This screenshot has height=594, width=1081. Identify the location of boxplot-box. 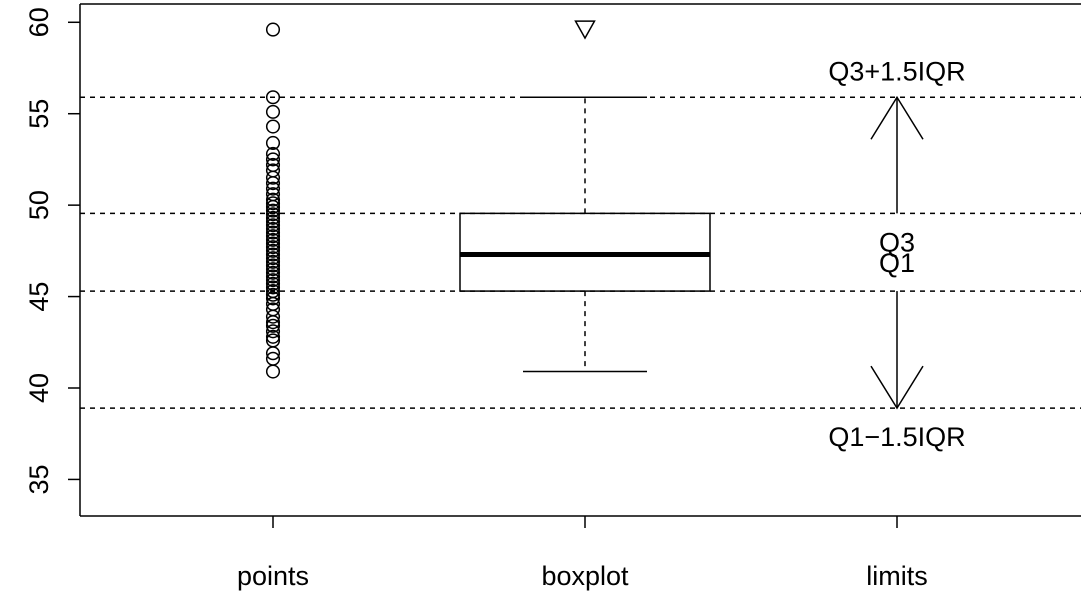
(585, 196).